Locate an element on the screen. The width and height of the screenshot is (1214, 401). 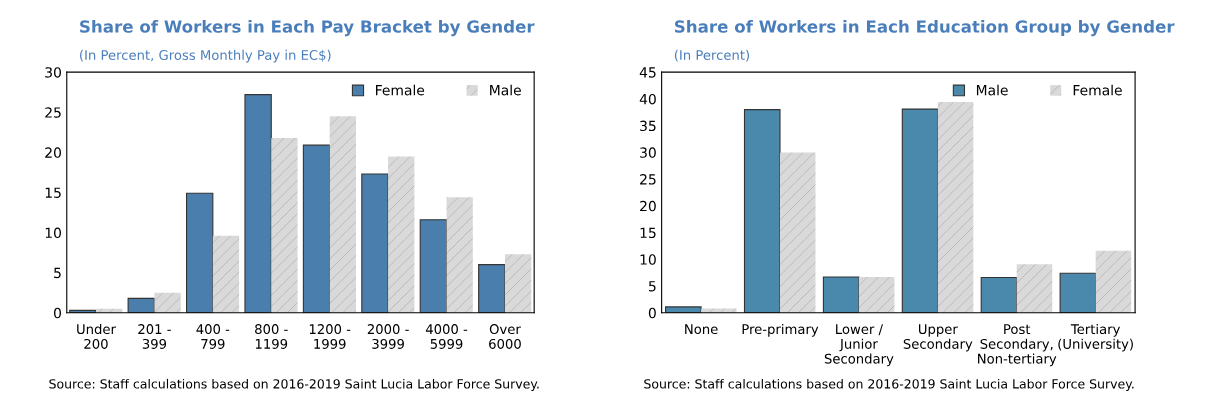
x-tick-label: Lower / Junior Secondary is located at coordinates (859, 345).